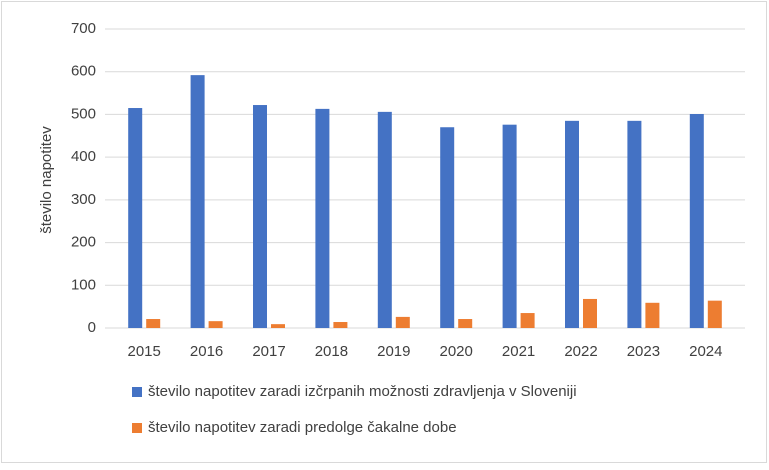 Image resolution: width=769 pixels, height=470 pixels. I want to click on x-tick-label: 2023, so click(643, 351).